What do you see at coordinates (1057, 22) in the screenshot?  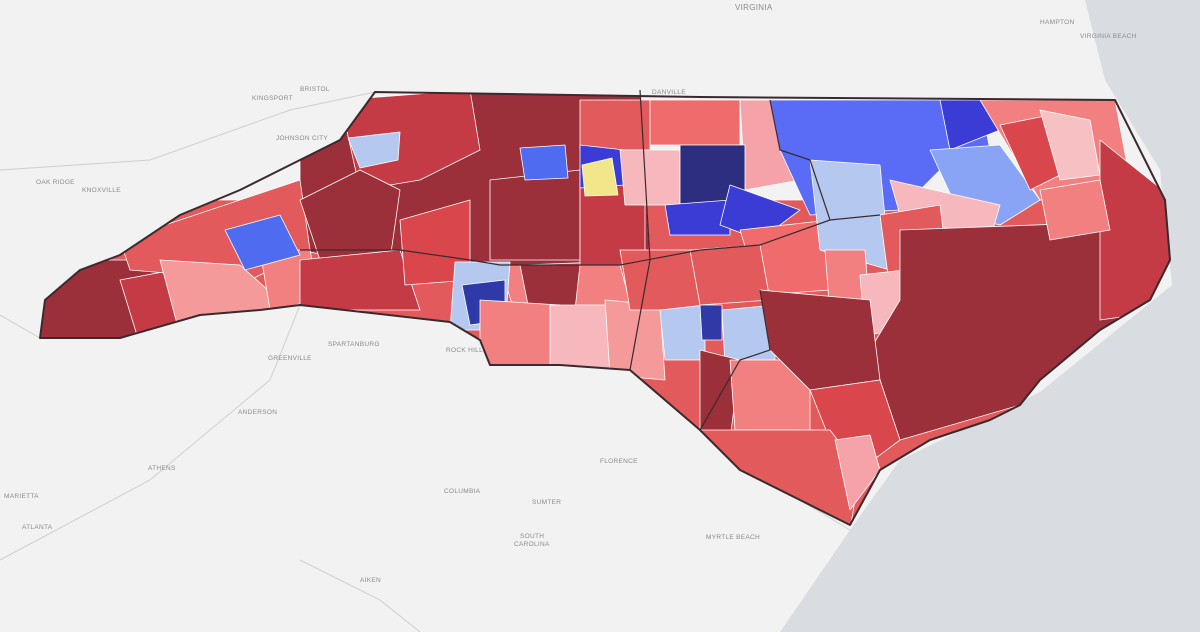 I see `map-label: HAMPTON` at bounding box center [1057, 22].